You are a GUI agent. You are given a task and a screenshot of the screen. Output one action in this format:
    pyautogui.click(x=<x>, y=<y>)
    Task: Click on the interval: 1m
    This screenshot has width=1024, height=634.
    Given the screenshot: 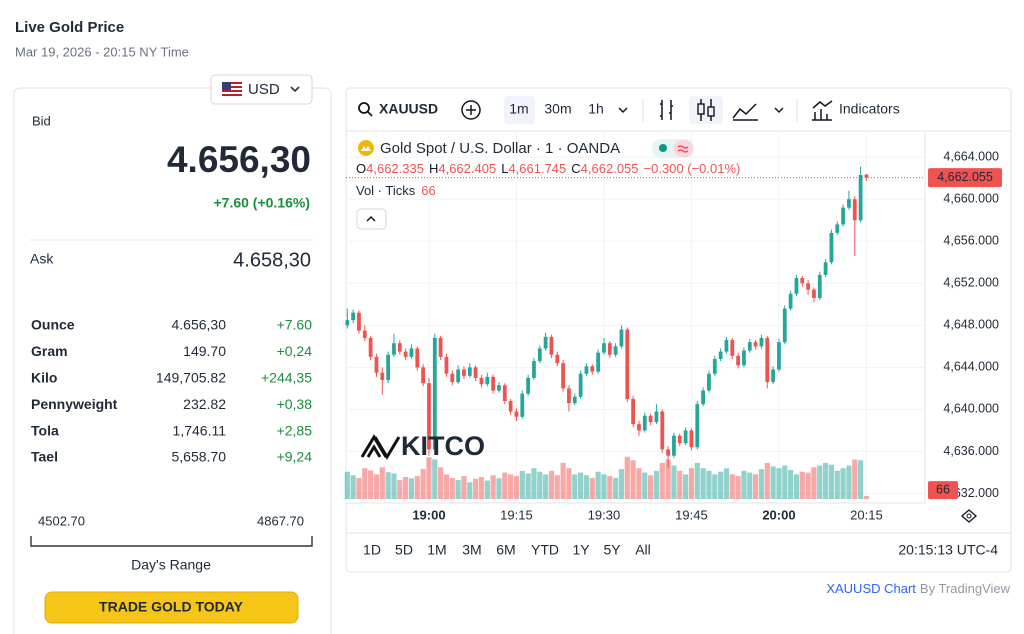 What is the action you would take?
    pyautogui.click(x=518, y=109)
    